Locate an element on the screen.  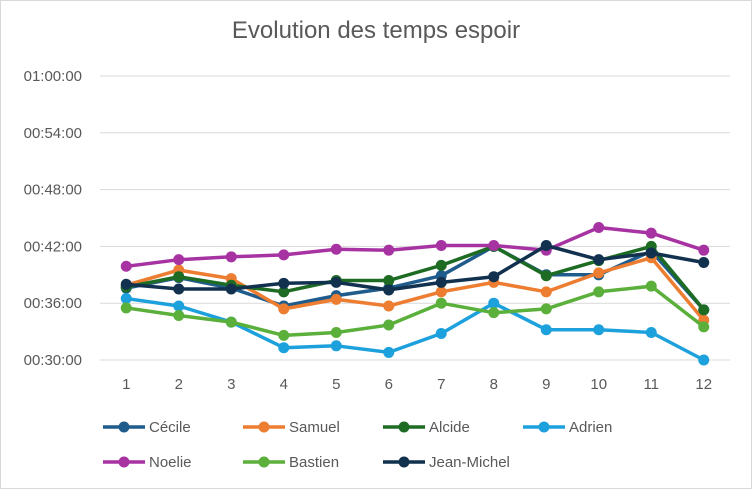
x-tick-label: 11 is located at coordinates (651, 384).